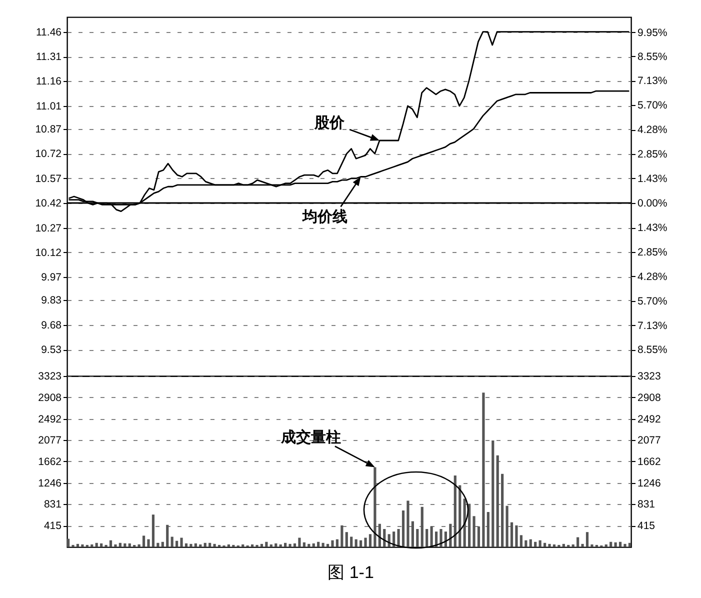 The width and height of the screenshot is (701, 598). I want to click on y2-tick-label: 3323, so click(650, 376).